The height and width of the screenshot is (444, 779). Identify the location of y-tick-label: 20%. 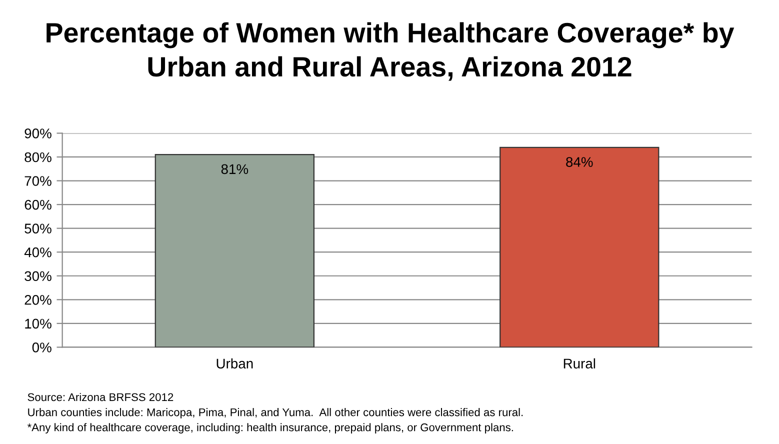
(38, 299).